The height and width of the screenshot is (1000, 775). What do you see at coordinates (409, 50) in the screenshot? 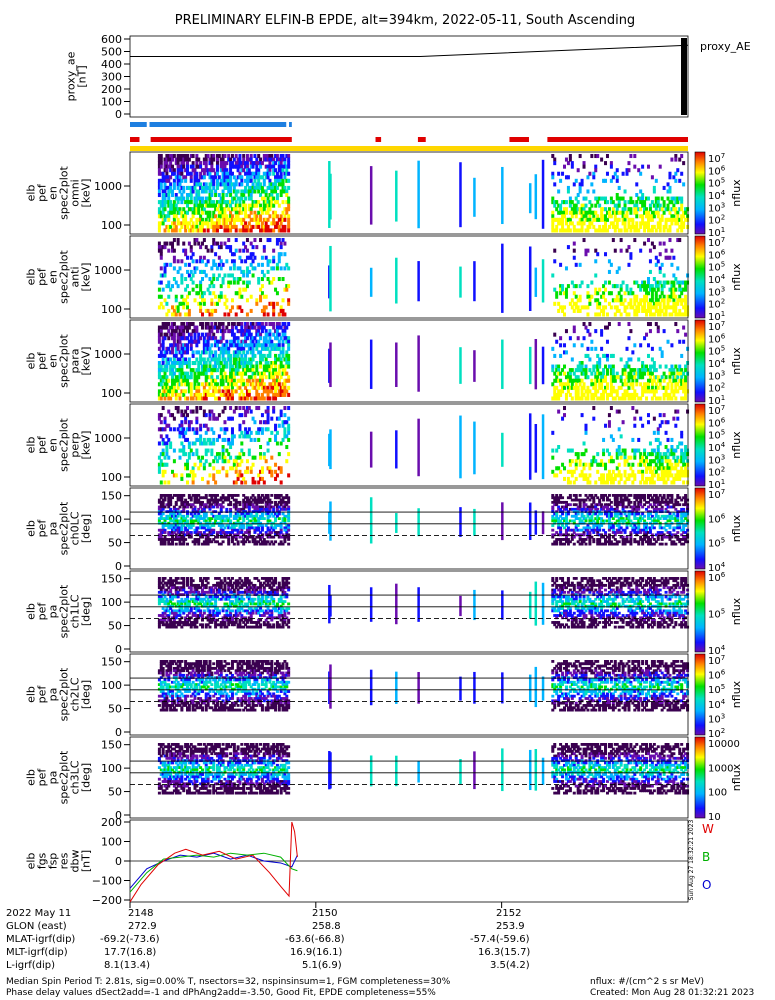
I see `ae-series-line` at bounding box center [409, 50].